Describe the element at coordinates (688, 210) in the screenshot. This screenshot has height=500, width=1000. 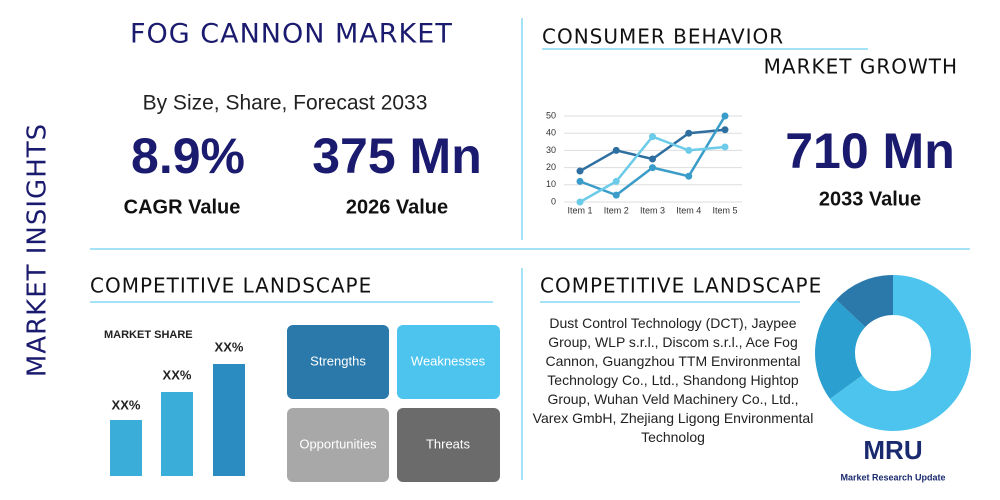
I see `x-tick-label: Item 4` at that location.